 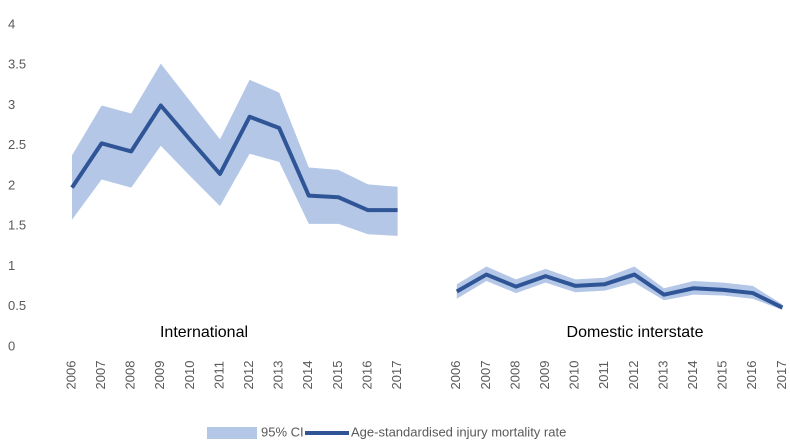 I want to click on y-tick-label: 1, so click(x=11, y=265).